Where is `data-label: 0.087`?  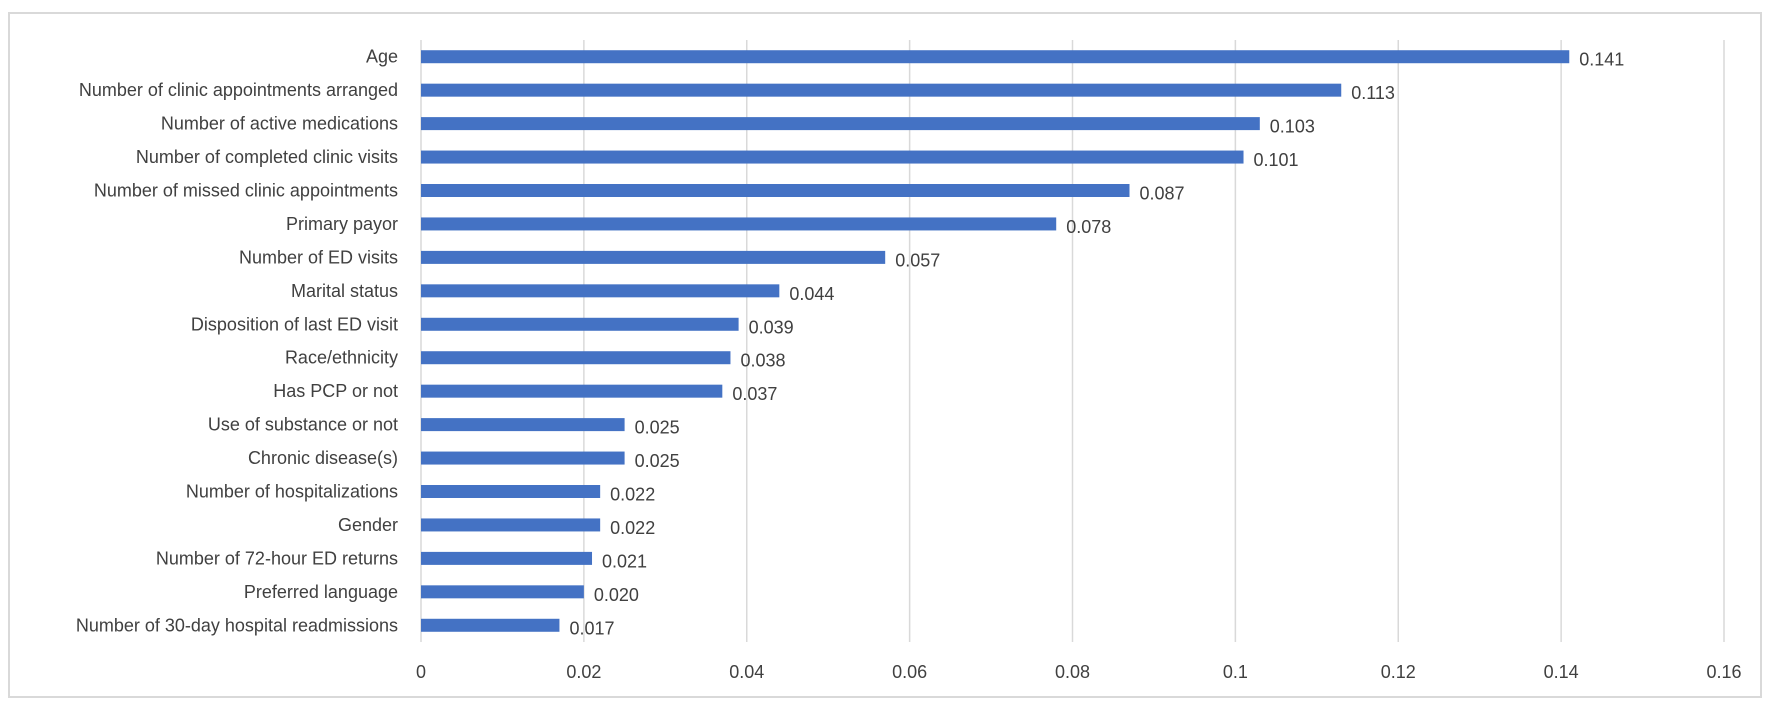 data-label: 0.087 is located at coordinates (1162, 194).